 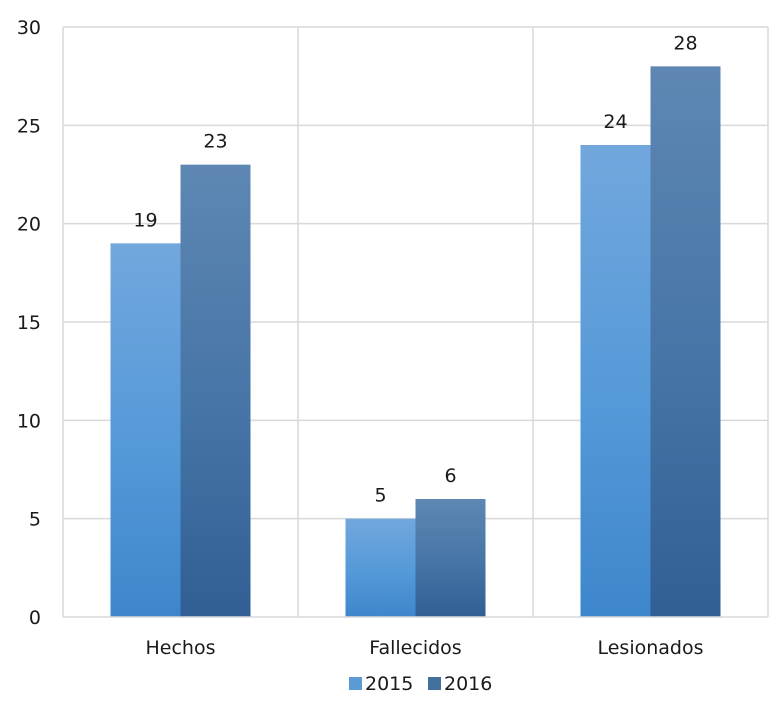 What do you see at coordinates (29, 28) in the screenshot?
I see `y-tick-label: 30` at bounding box center [29, 28].